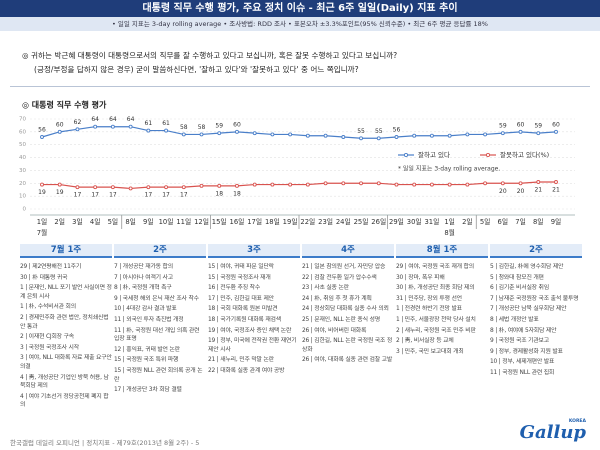  I want to click on week-item: 19 | 정부, 미국에 전작권 전환 재연기 제안 시사, so click(252, 345).